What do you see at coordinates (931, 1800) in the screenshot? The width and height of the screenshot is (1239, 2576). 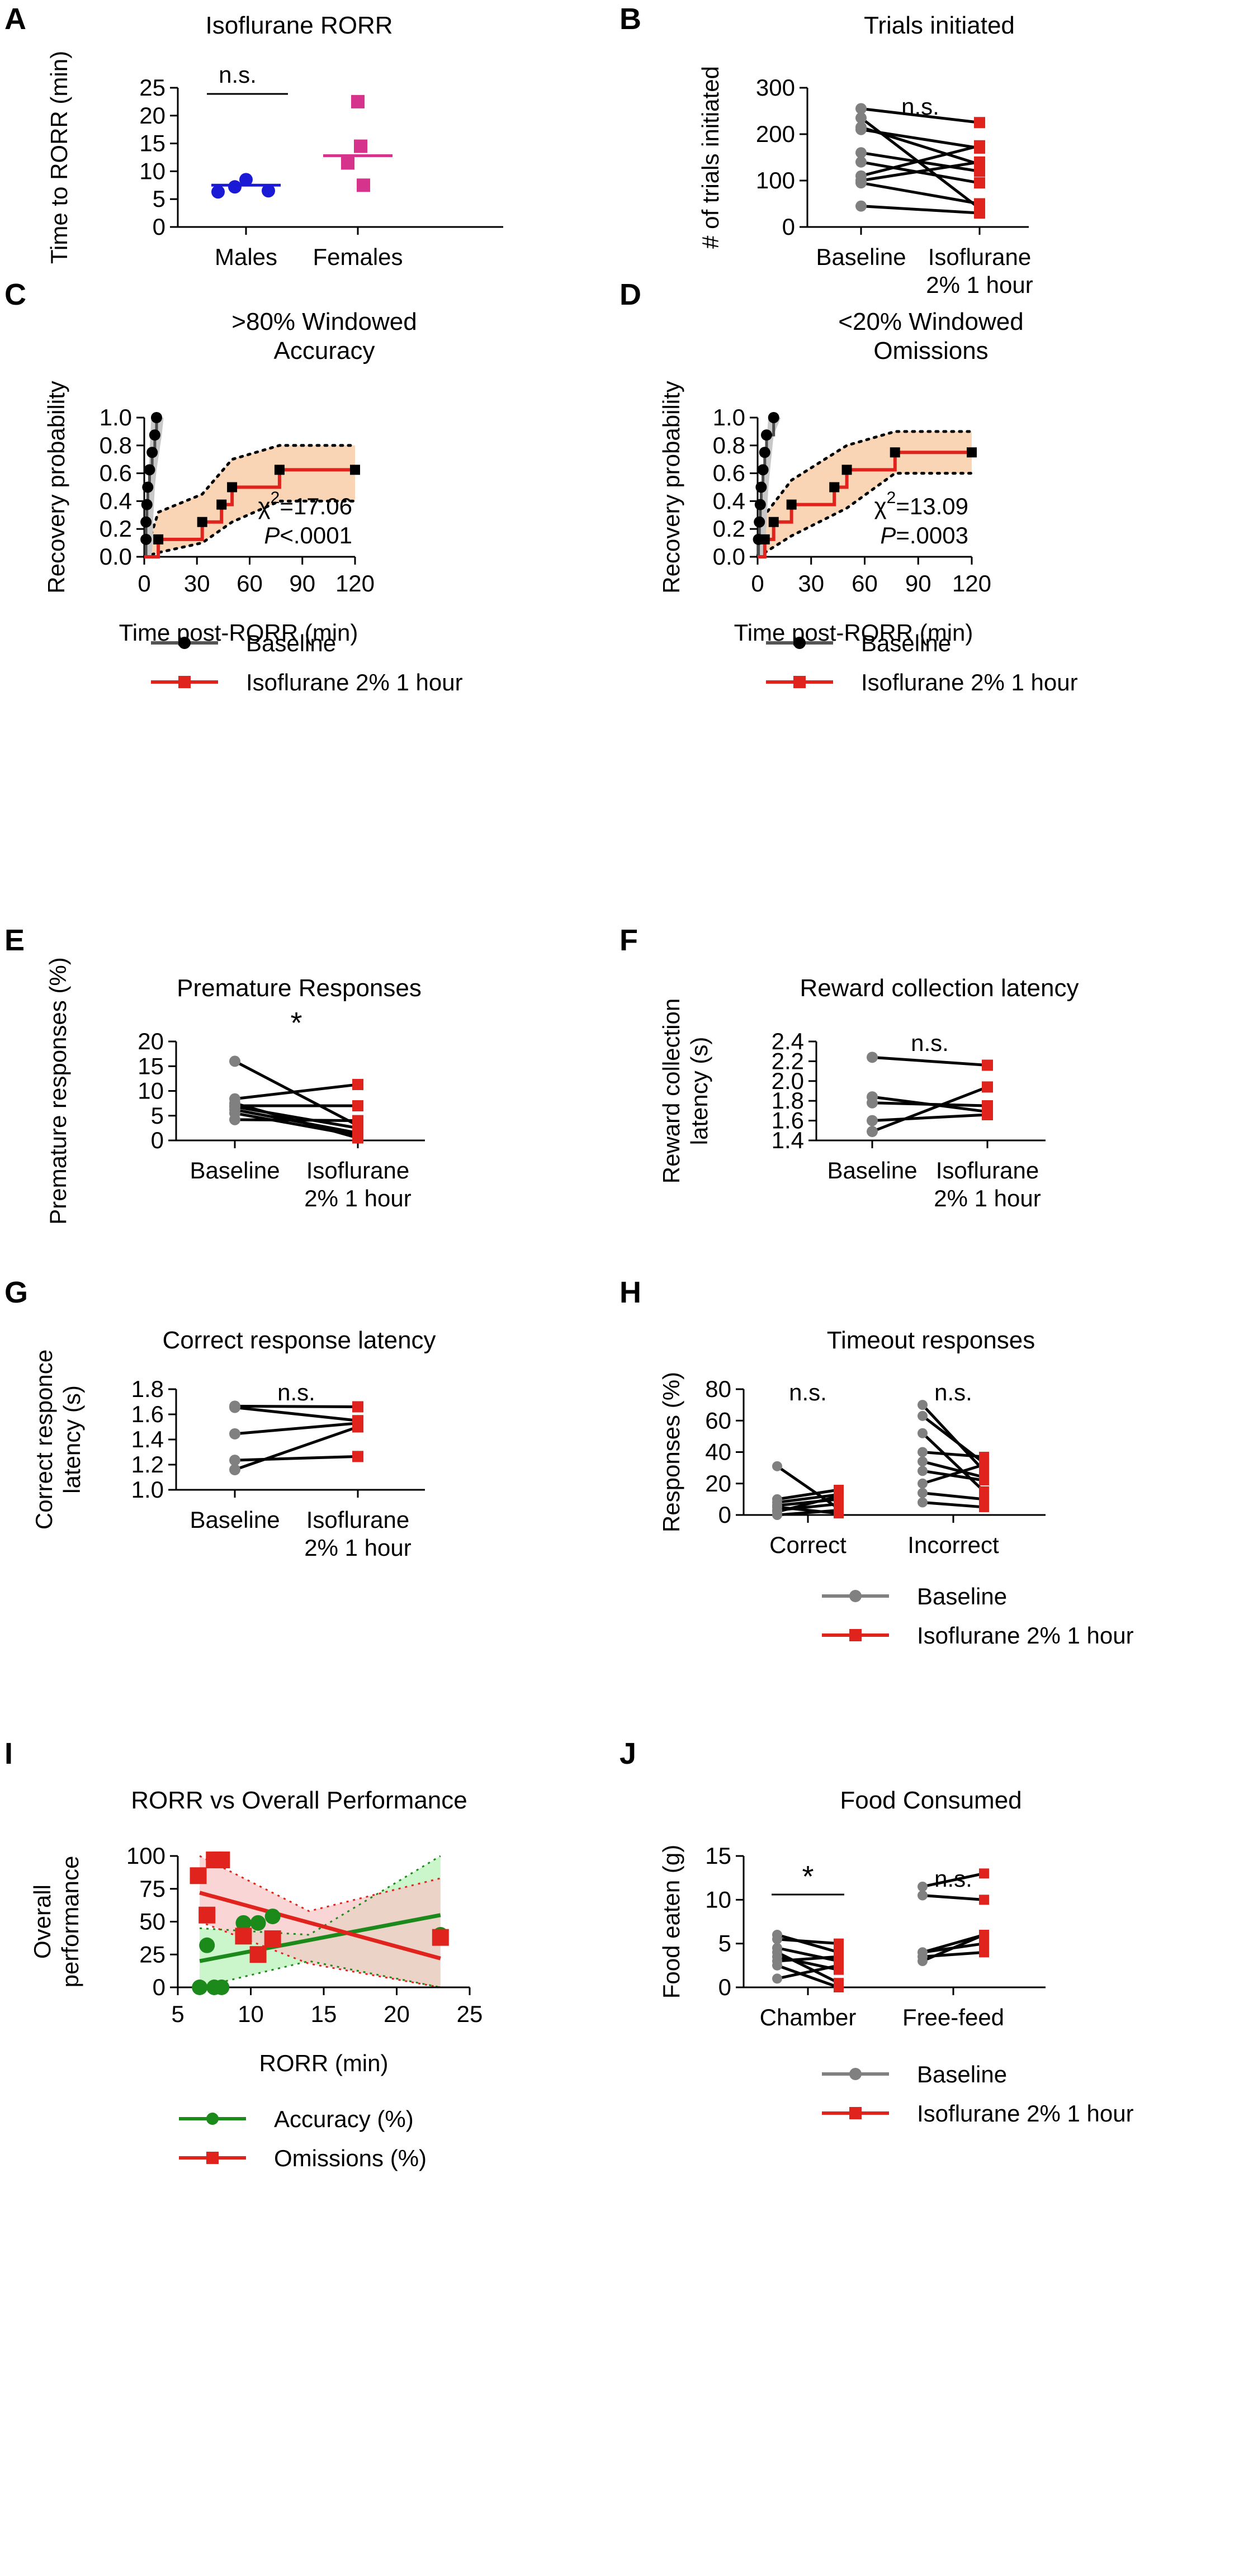 I see `panel-title: Food Consumed` at bounding box center [931, 1800].